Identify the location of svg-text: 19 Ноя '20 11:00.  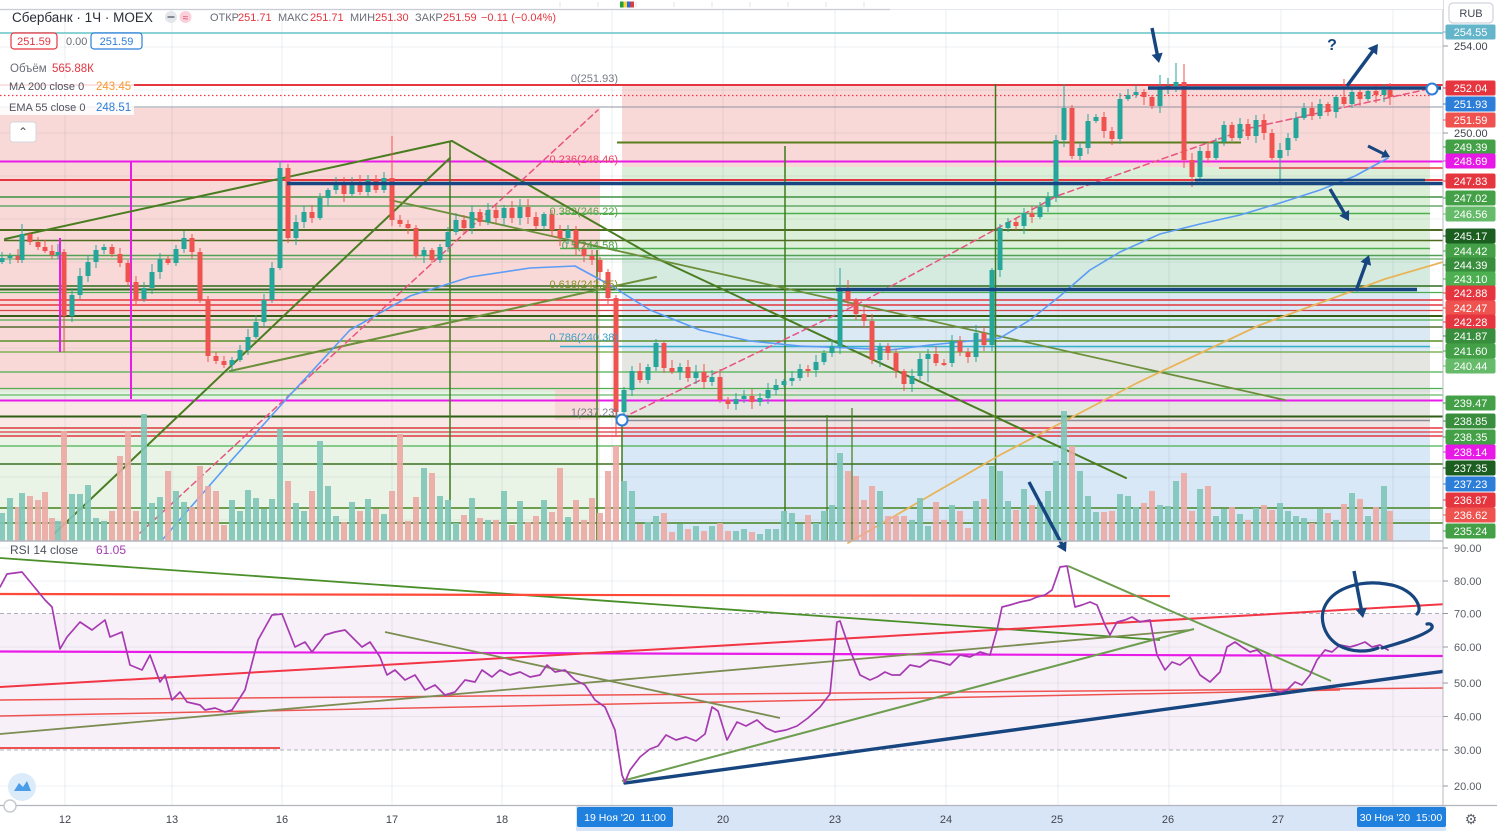
(625, 818).